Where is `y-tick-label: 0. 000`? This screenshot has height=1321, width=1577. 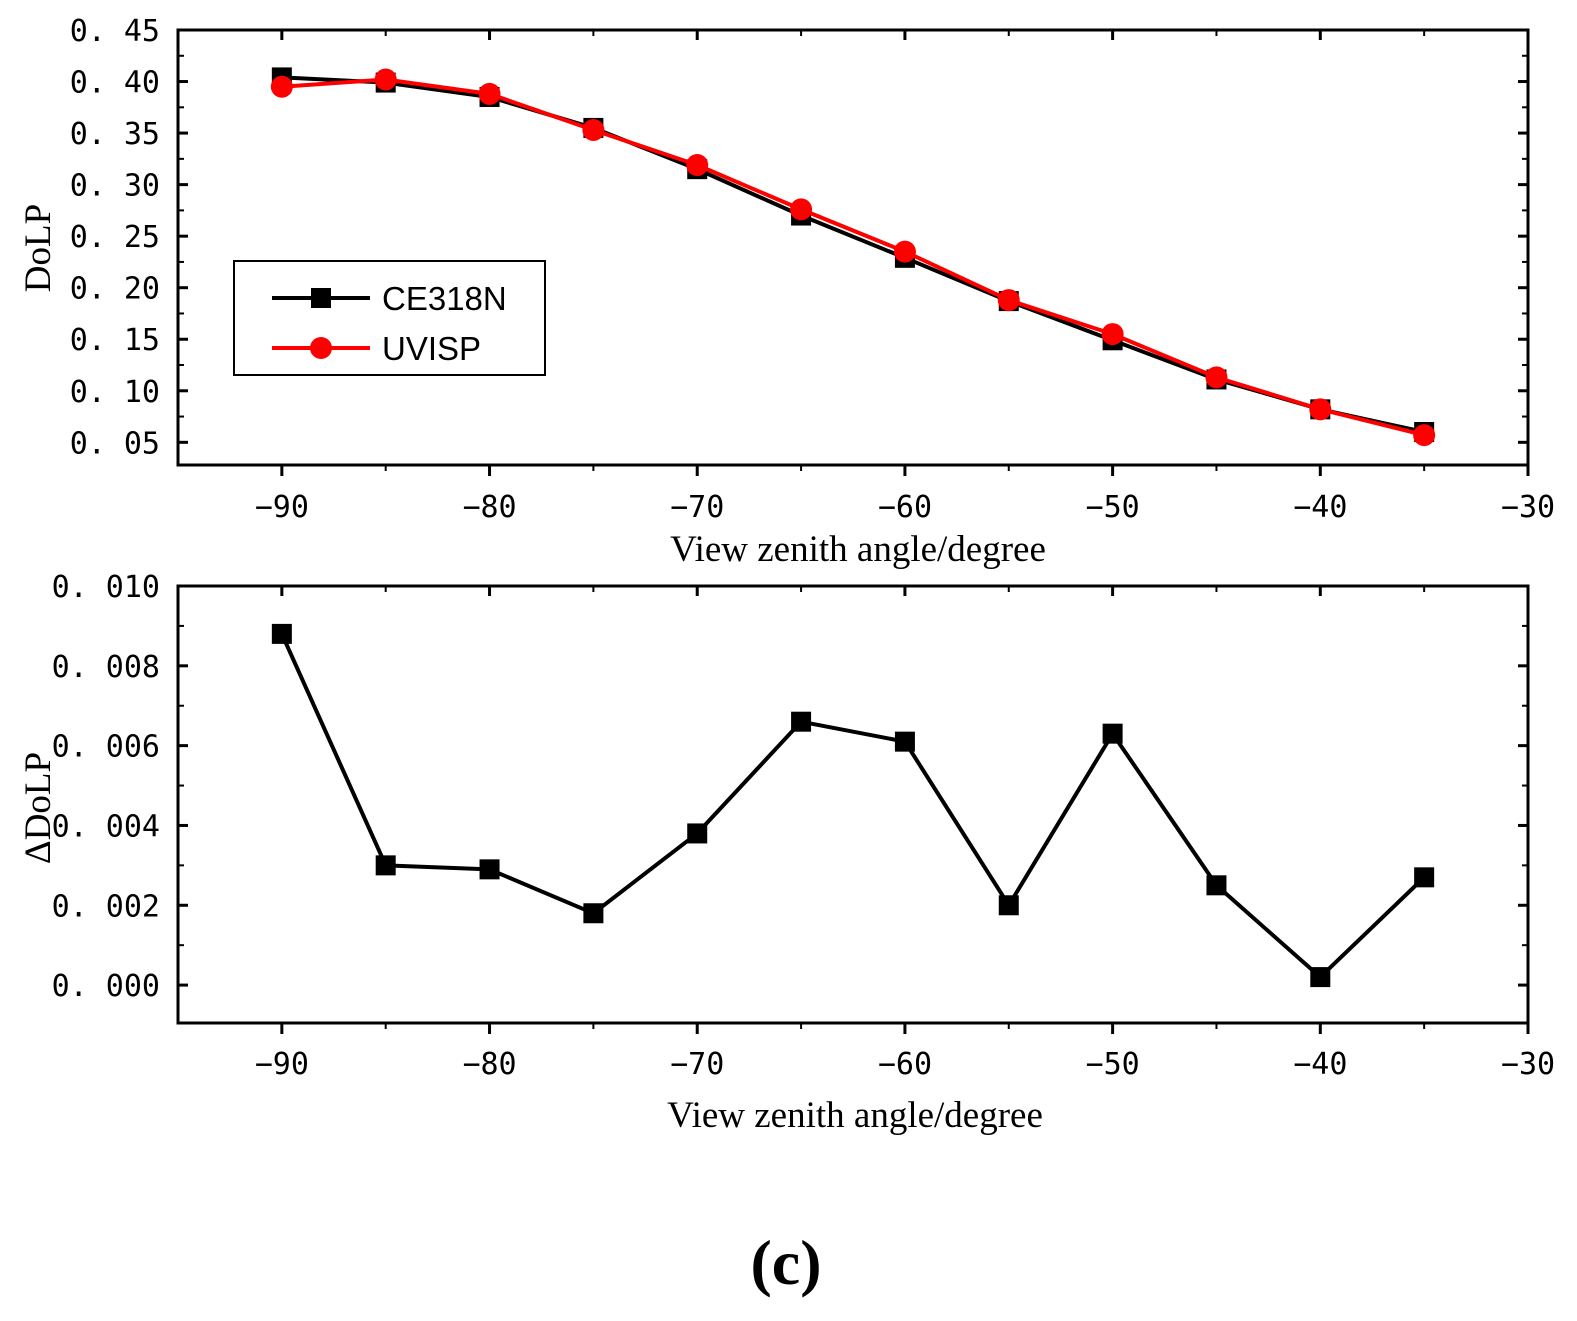 y-tick-label: 0. 000 is located at coordinates (106, 986).